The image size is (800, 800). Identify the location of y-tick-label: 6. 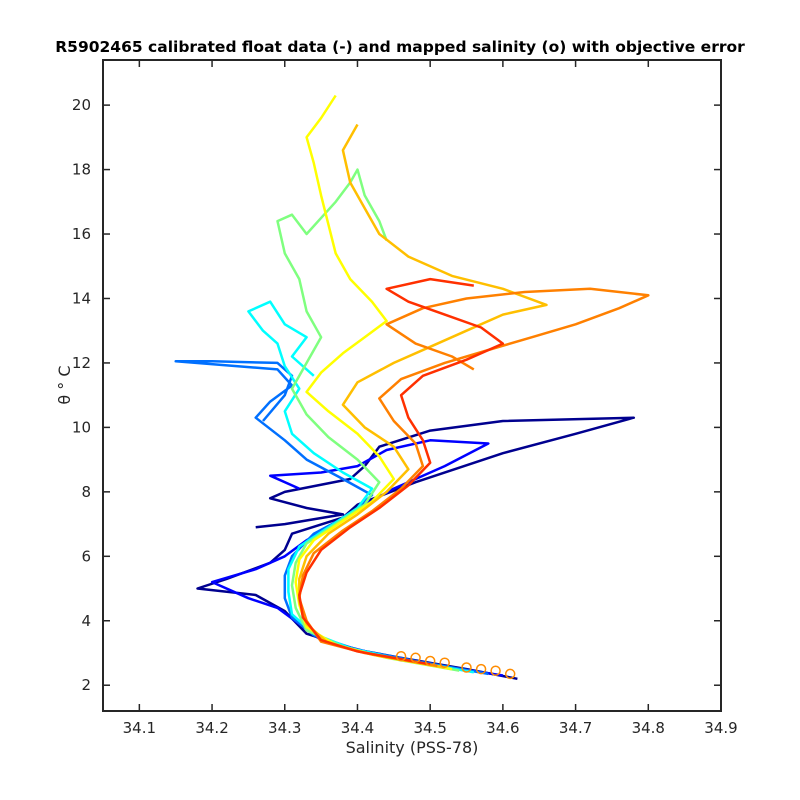
(86, 556).